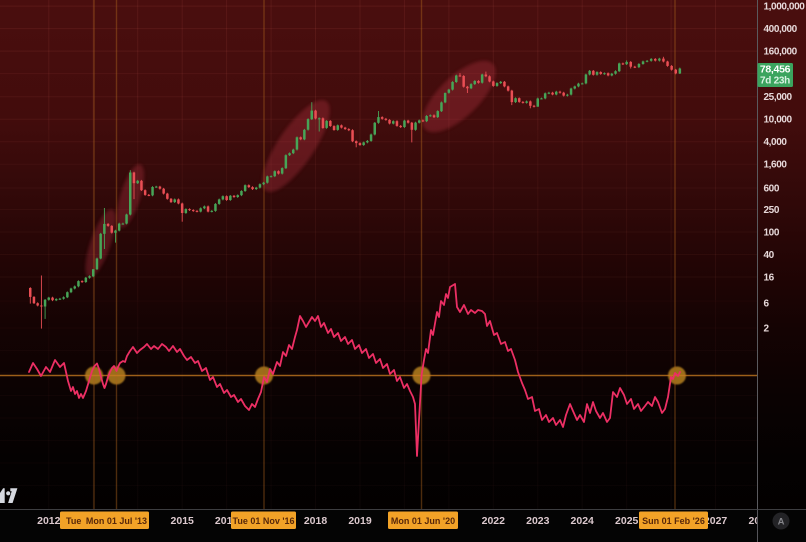  What do you see at coordinates (716, 521) in the screenshot?
I see `svg-text: 2027` at bounding box center [716, 521].